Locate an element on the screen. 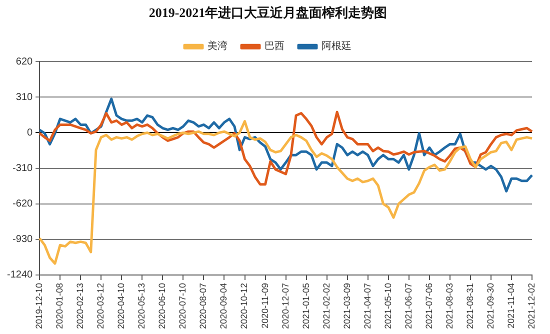  legend-label: 美湾 is located at coordinates (218, 46).